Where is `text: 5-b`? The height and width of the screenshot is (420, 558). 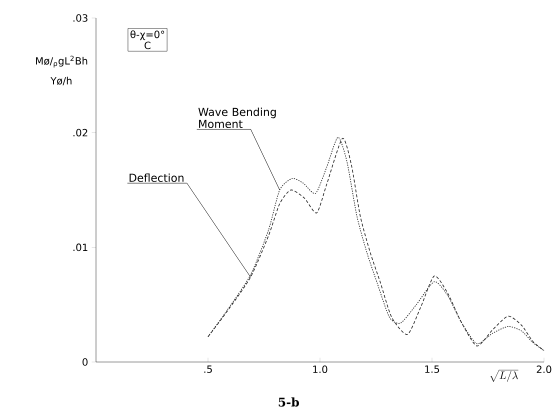
text: 5-b is located at coordinates (288, 402).